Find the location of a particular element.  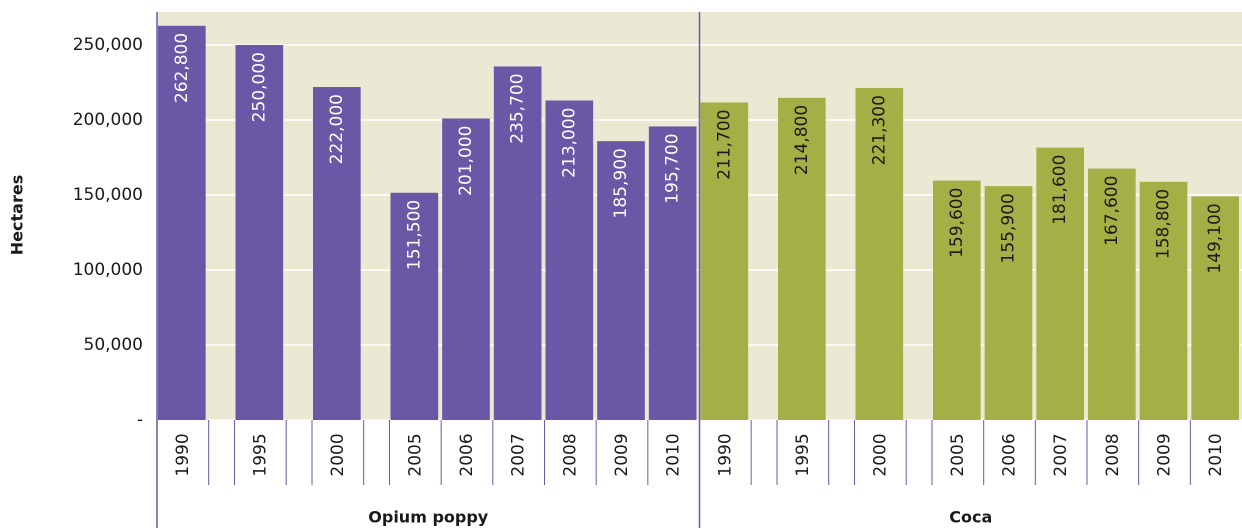

data-label: 155,900 is located at coordinates (1009, 228).